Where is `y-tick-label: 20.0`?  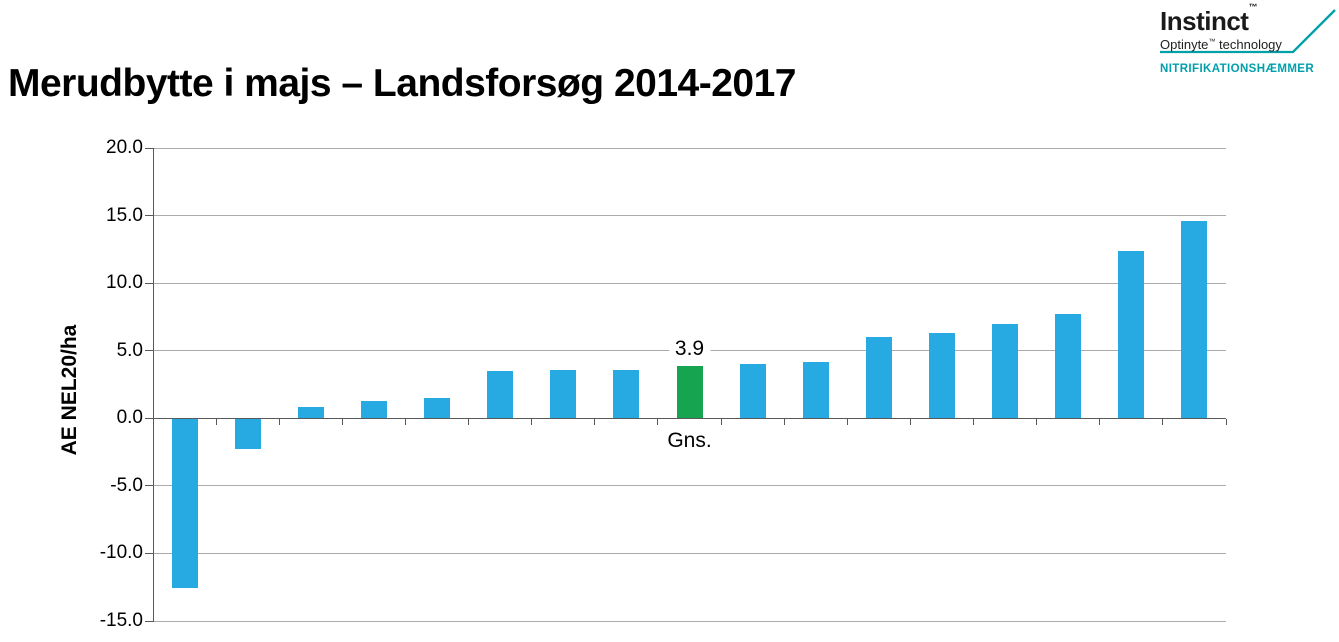
y-tick-label: 20.0 is located at coordinates (124, 147).